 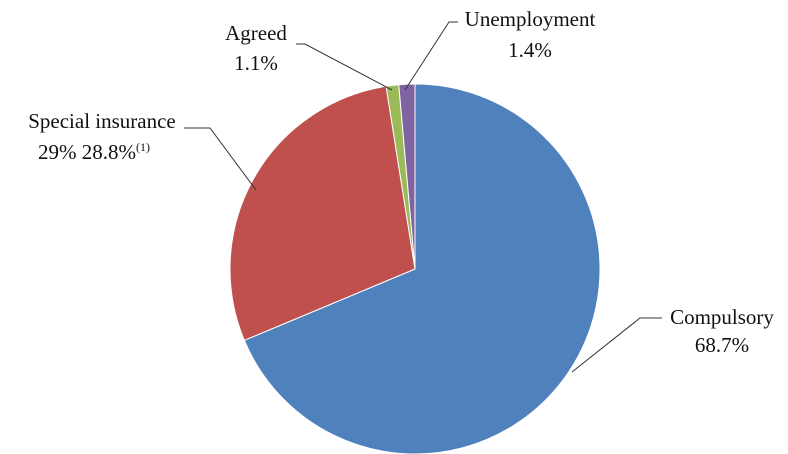 What do you see at coordinates (530, 19) in the screenshot?
I see `slice-label-unemployment: Unemployment` at bounding box center [530, 19].